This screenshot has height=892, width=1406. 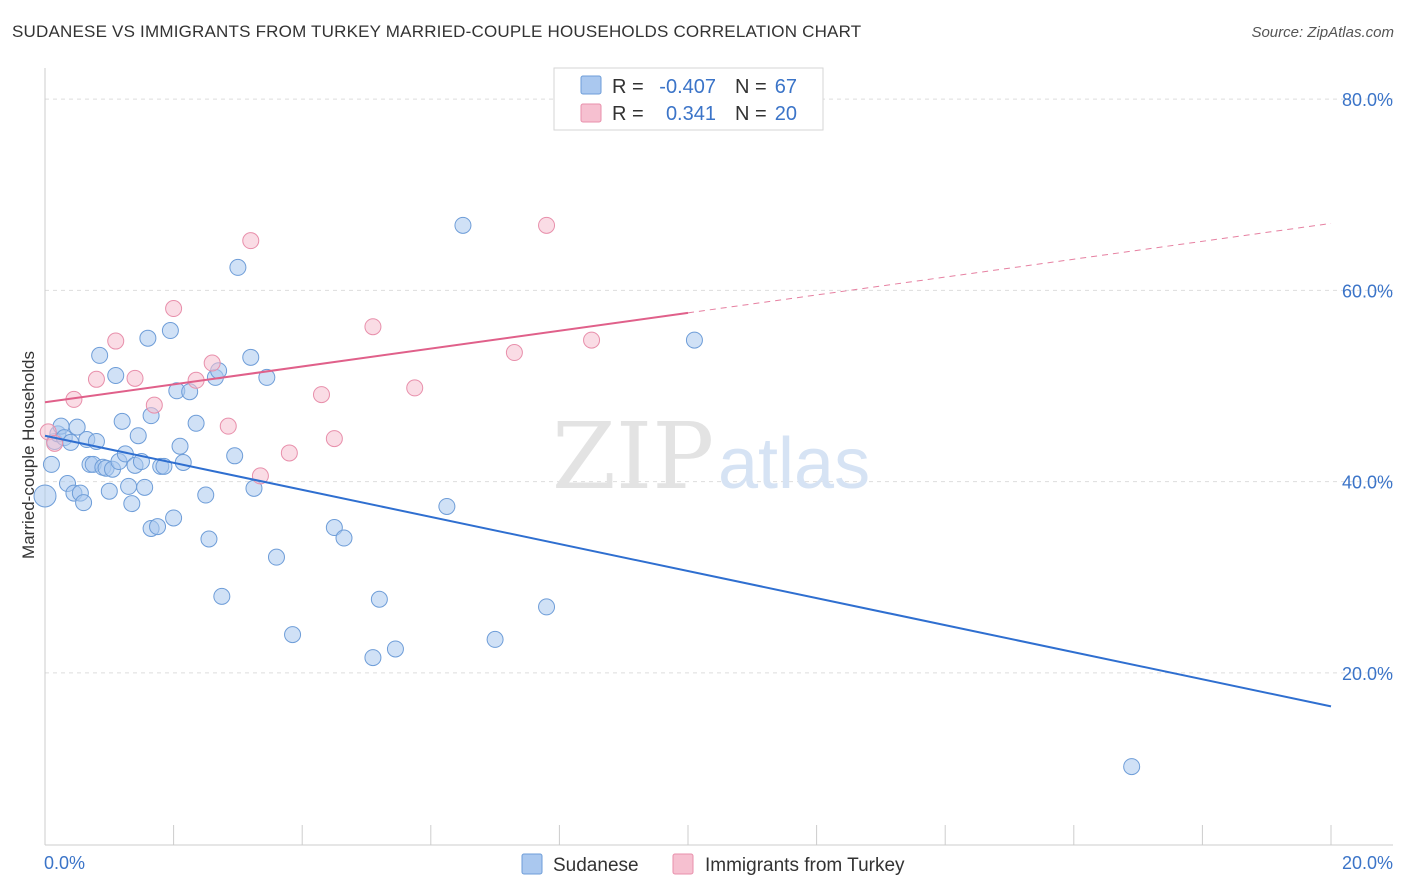 What do you see at coordinates (1367, 387) in the screenshot?
I see `y-tick-labels: 20.0% 40.0% 60.0% 80.0%` at bounding box center [1367, 387].